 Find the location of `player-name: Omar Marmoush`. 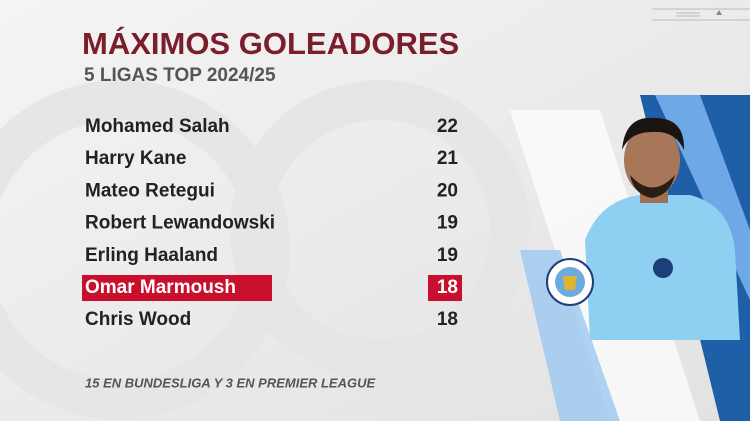

player-name: Omar Marmoush is located at coordinates (160, 287).